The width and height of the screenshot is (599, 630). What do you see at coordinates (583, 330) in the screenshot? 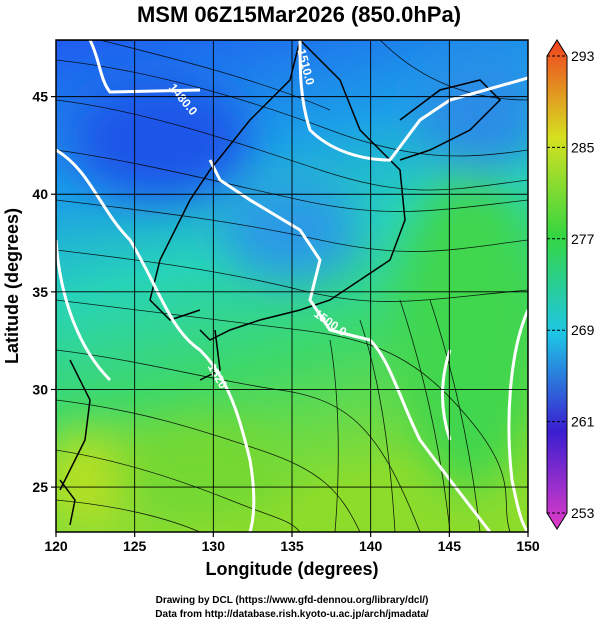
I see `colorbar-tick-label: 269` at bounding box center [583, 330].